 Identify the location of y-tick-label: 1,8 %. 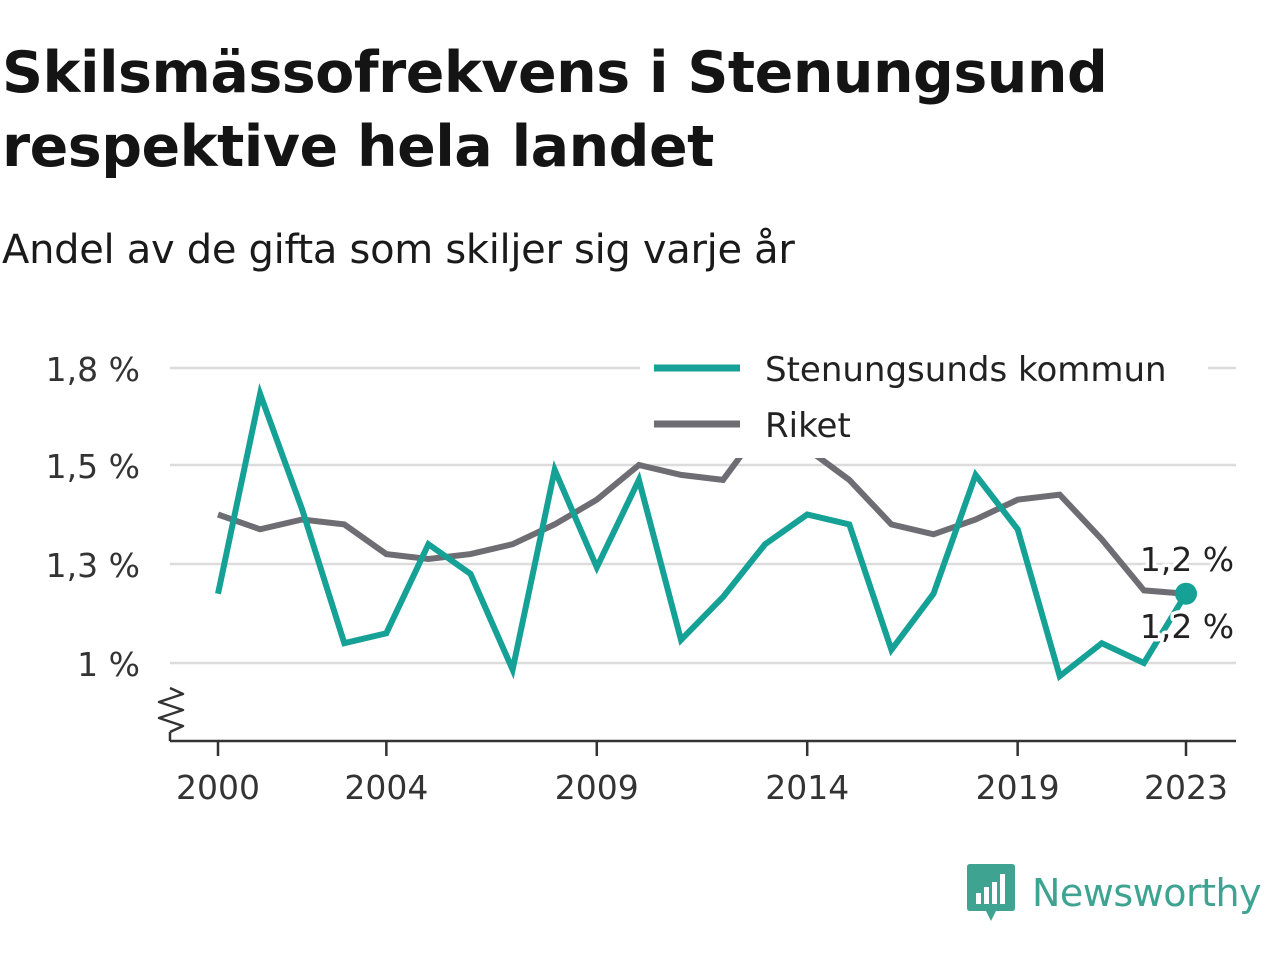
(93, 369).